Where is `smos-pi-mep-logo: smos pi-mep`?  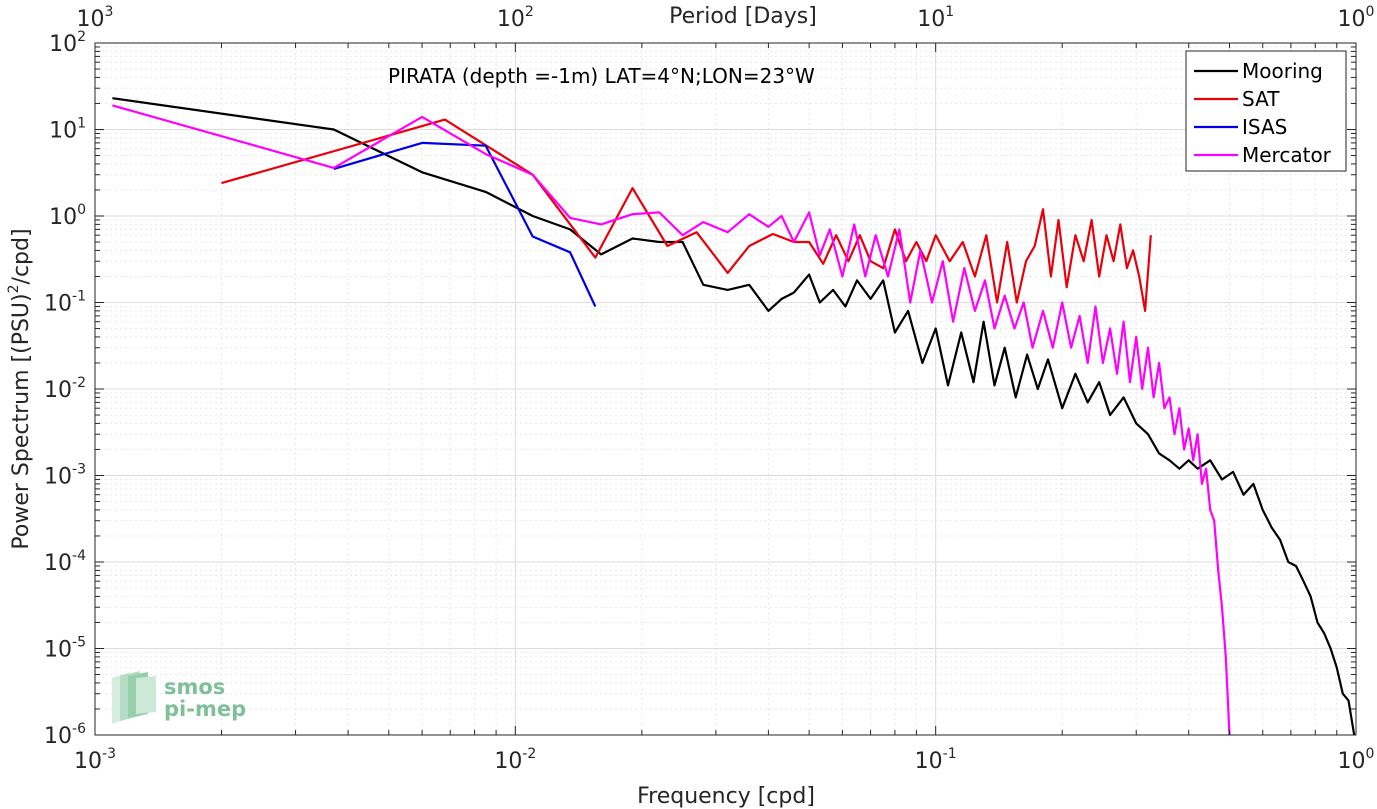 smos-pi-mep-logo: smos pi-mep is located at coordinates (179, 697).